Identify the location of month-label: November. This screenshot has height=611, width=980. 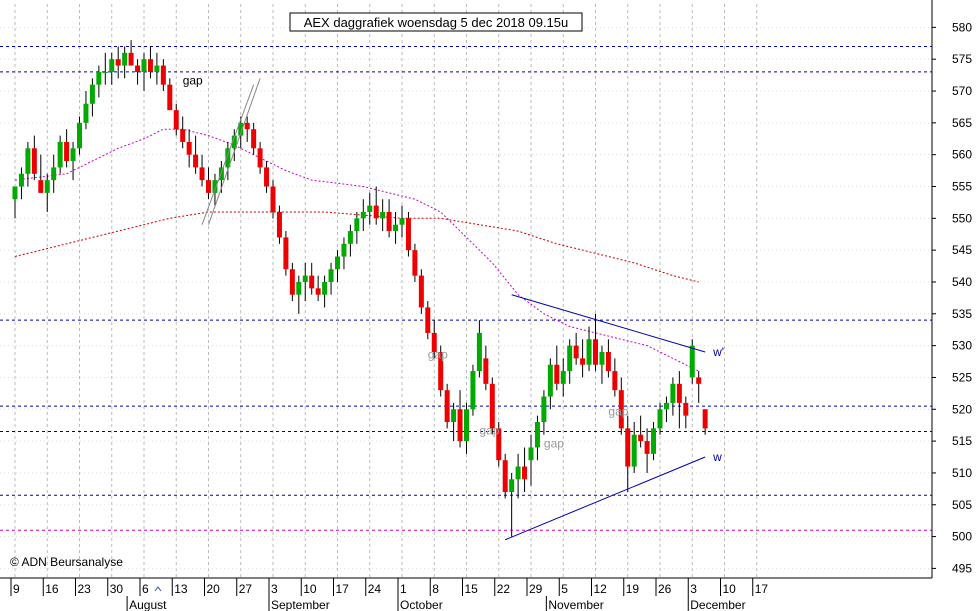
(575, 604).